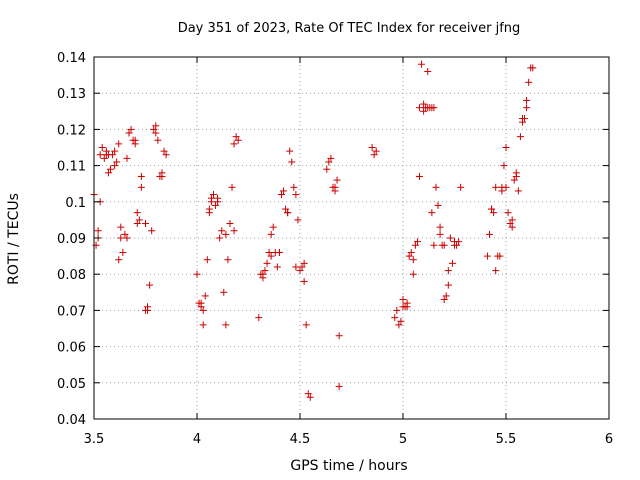 This screenshot has width=640, height=480. What do you see at coordinates (71, 58) in the screenshot?
I see `y-tick-label: 0.14` at bounding box center [71, 58].